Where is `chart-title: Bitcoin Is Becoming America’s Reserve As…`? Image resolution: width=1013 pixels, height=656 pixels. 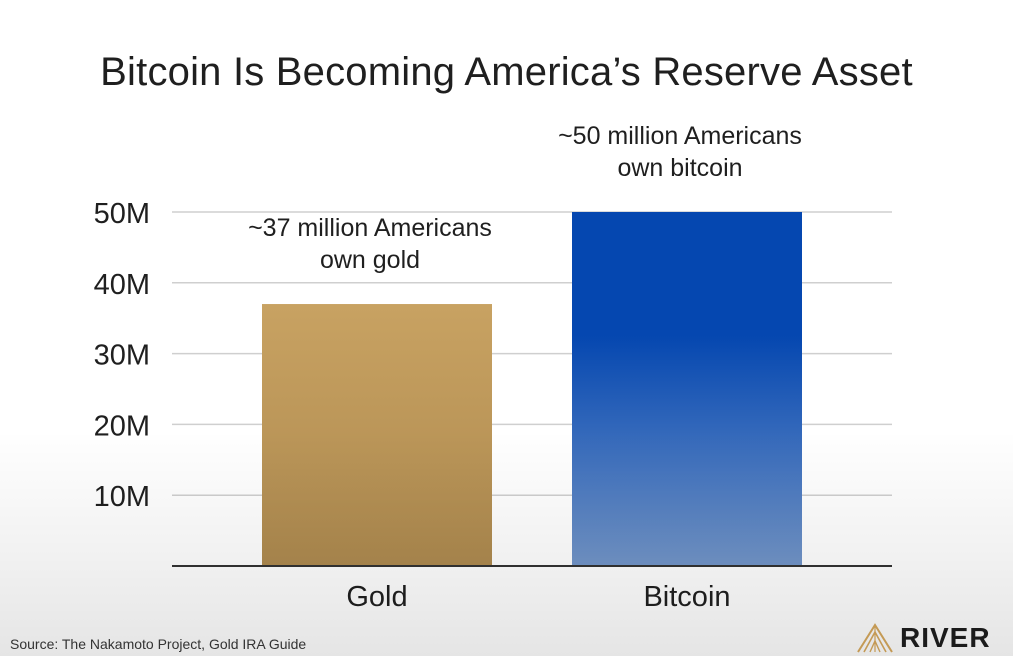
chart-title: Bitcoin Is Becoming America’s Reserve As… is located at coordinates (506, 72).